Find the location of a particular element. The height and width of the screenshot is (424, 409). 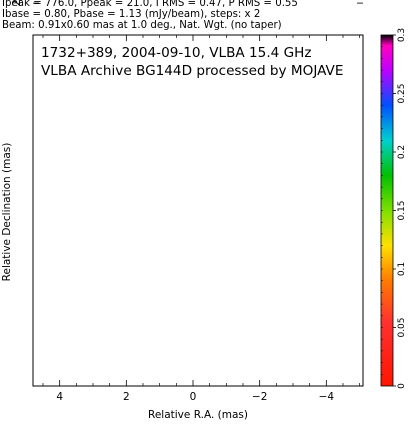

colorbar-ticks: 0 0.05 0.1 0.15 0.2 0.25 0.3 is located at coordinates (394, 208).